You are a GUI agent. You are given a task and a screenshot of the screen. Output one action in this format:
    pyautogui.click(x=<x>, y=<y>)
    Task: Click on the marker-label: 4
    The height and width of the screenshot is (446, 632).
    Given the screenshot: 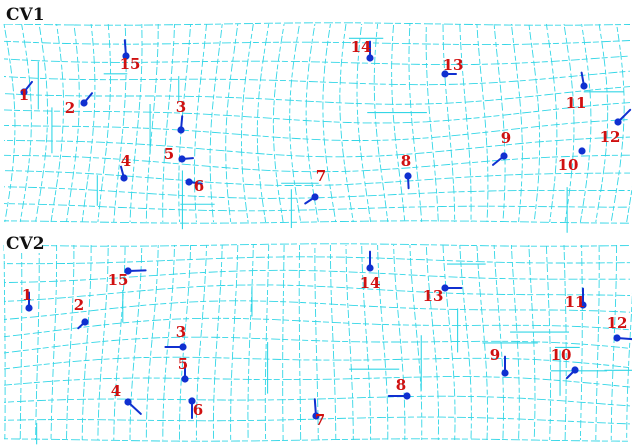 What is the action you would take?
    pyautogui.click(x=116, y=391)
    